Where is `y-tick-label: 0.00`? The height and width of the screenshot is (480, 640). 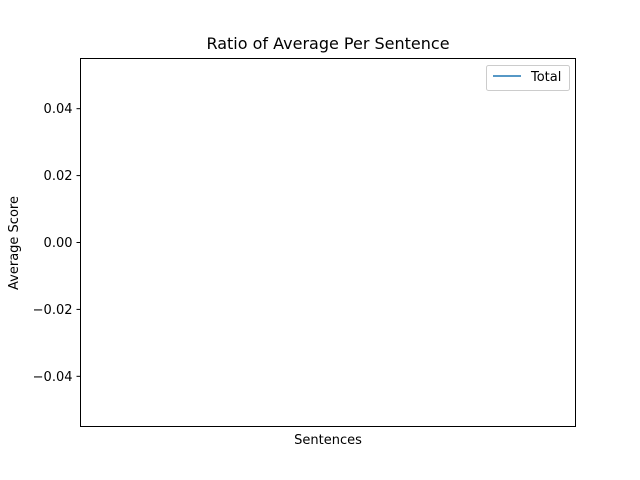 y-tick-label: 0.00 is located at coordinates (58, 243).